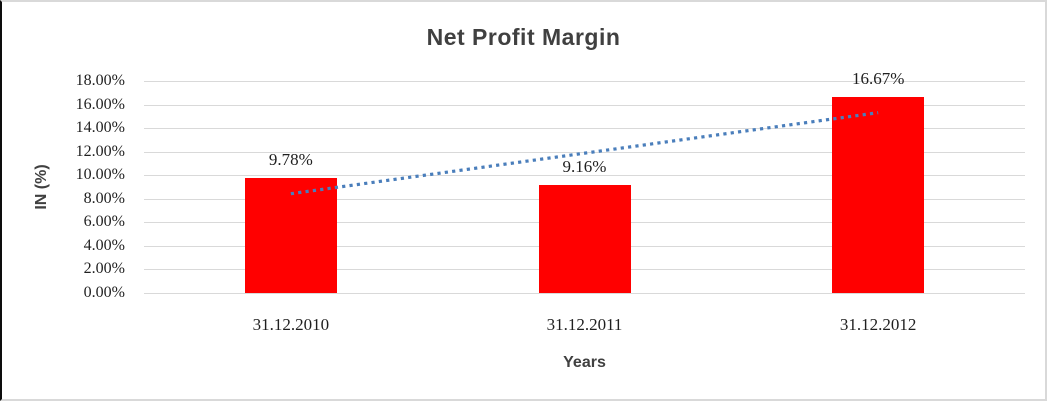  Describe the element at coordinates (584, 153) in the screenshot. I see `trendline-path` at that location.